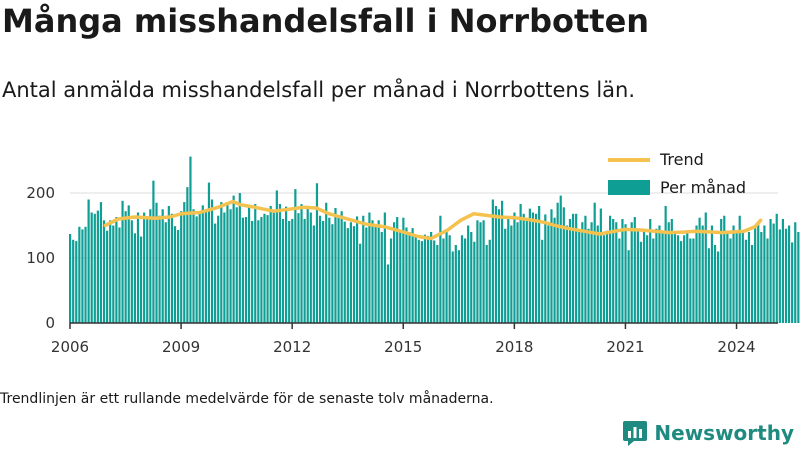 The height and width of the screenshot is (450, 800). What do you see at coordinates (635, 433) in the screenshot?
I see `bar-chart-icon` at bounding box center [635, 433].